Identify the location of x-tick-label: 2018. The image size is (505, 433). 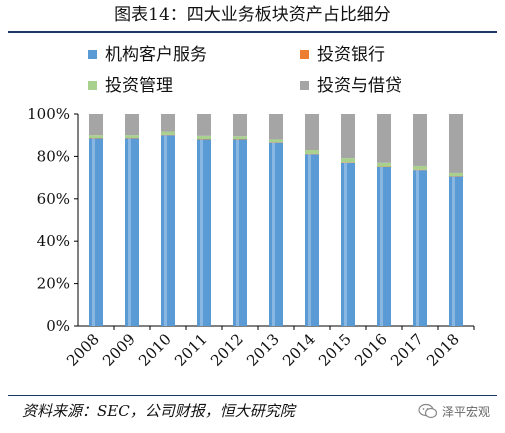
(443, 350).